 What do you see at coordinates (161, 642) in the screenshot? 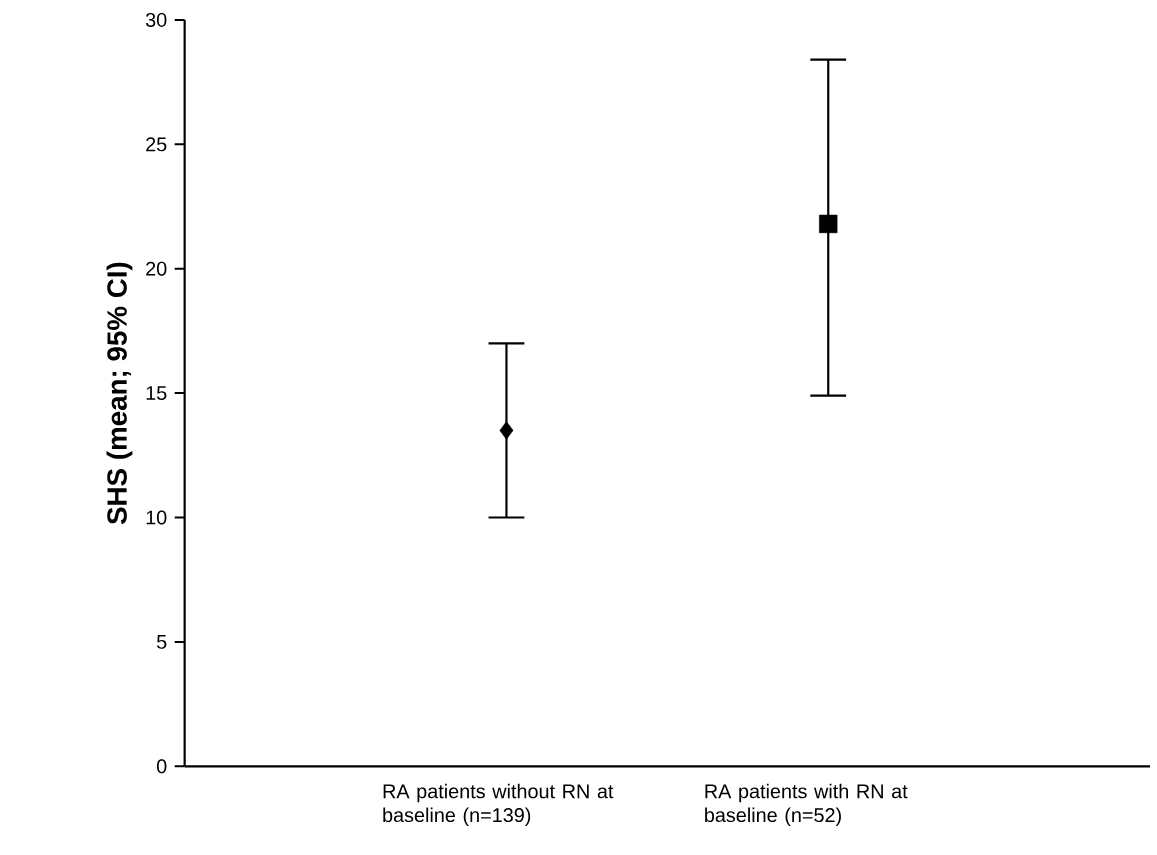
I see `y-tick-label: 5` at bounding box center [161, 642].